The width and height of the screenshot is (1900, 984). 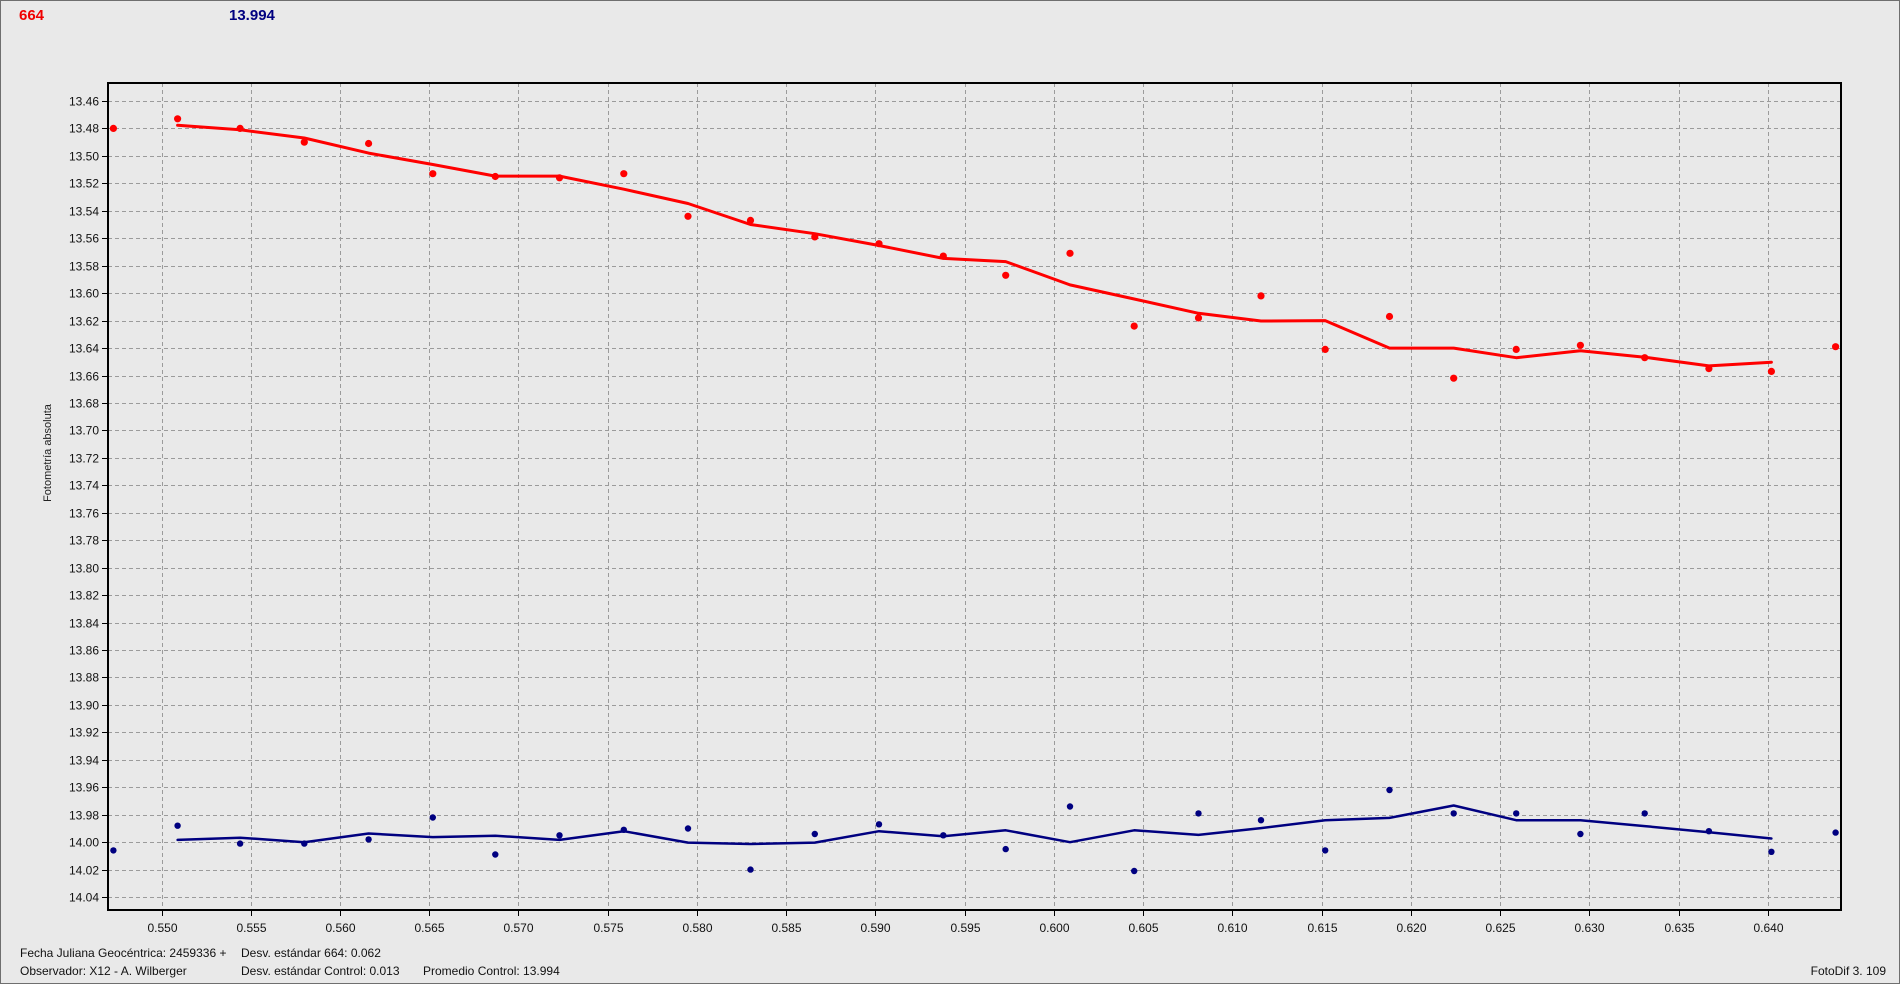 I want to click on y-axis-title: Fotometría absoluta, so click(x=48, y=453).